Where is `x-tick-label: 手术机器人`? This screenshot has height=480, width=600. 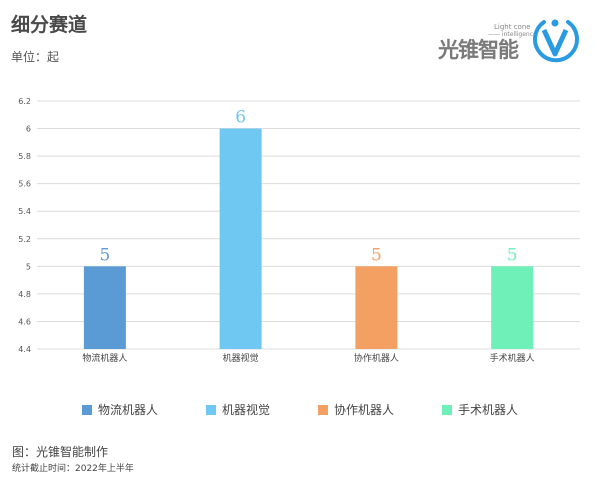 x-tick-label: 手术机器人 is located at coordinates (512, 358).